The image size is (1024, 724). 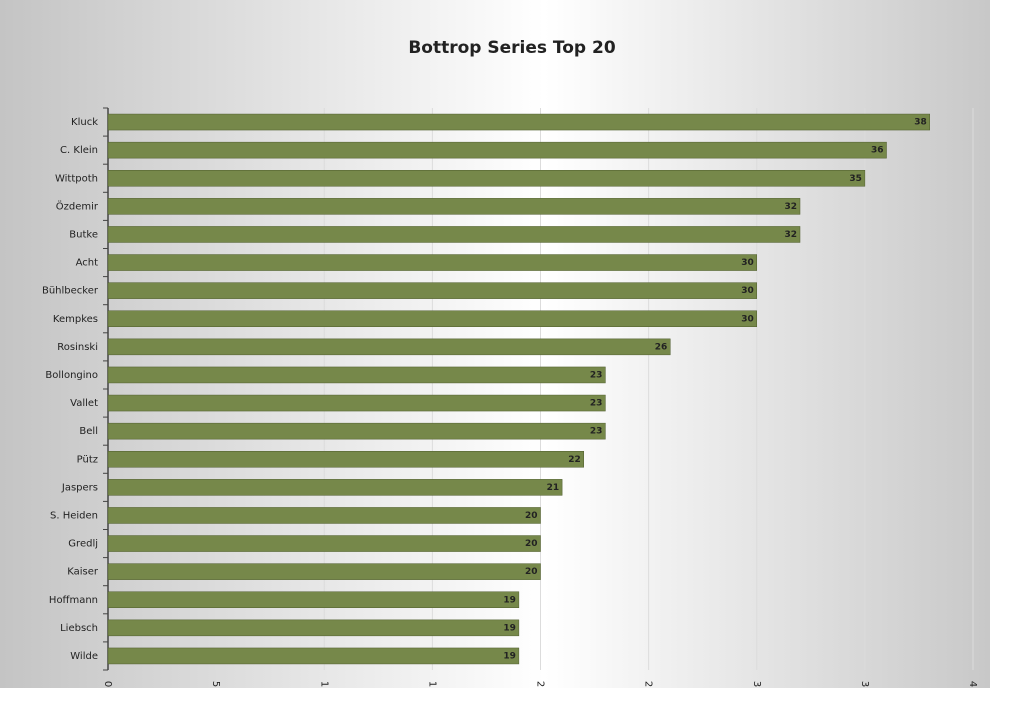 I want to click on y-tick-label: Gredlj, so click(x=83, y=544).